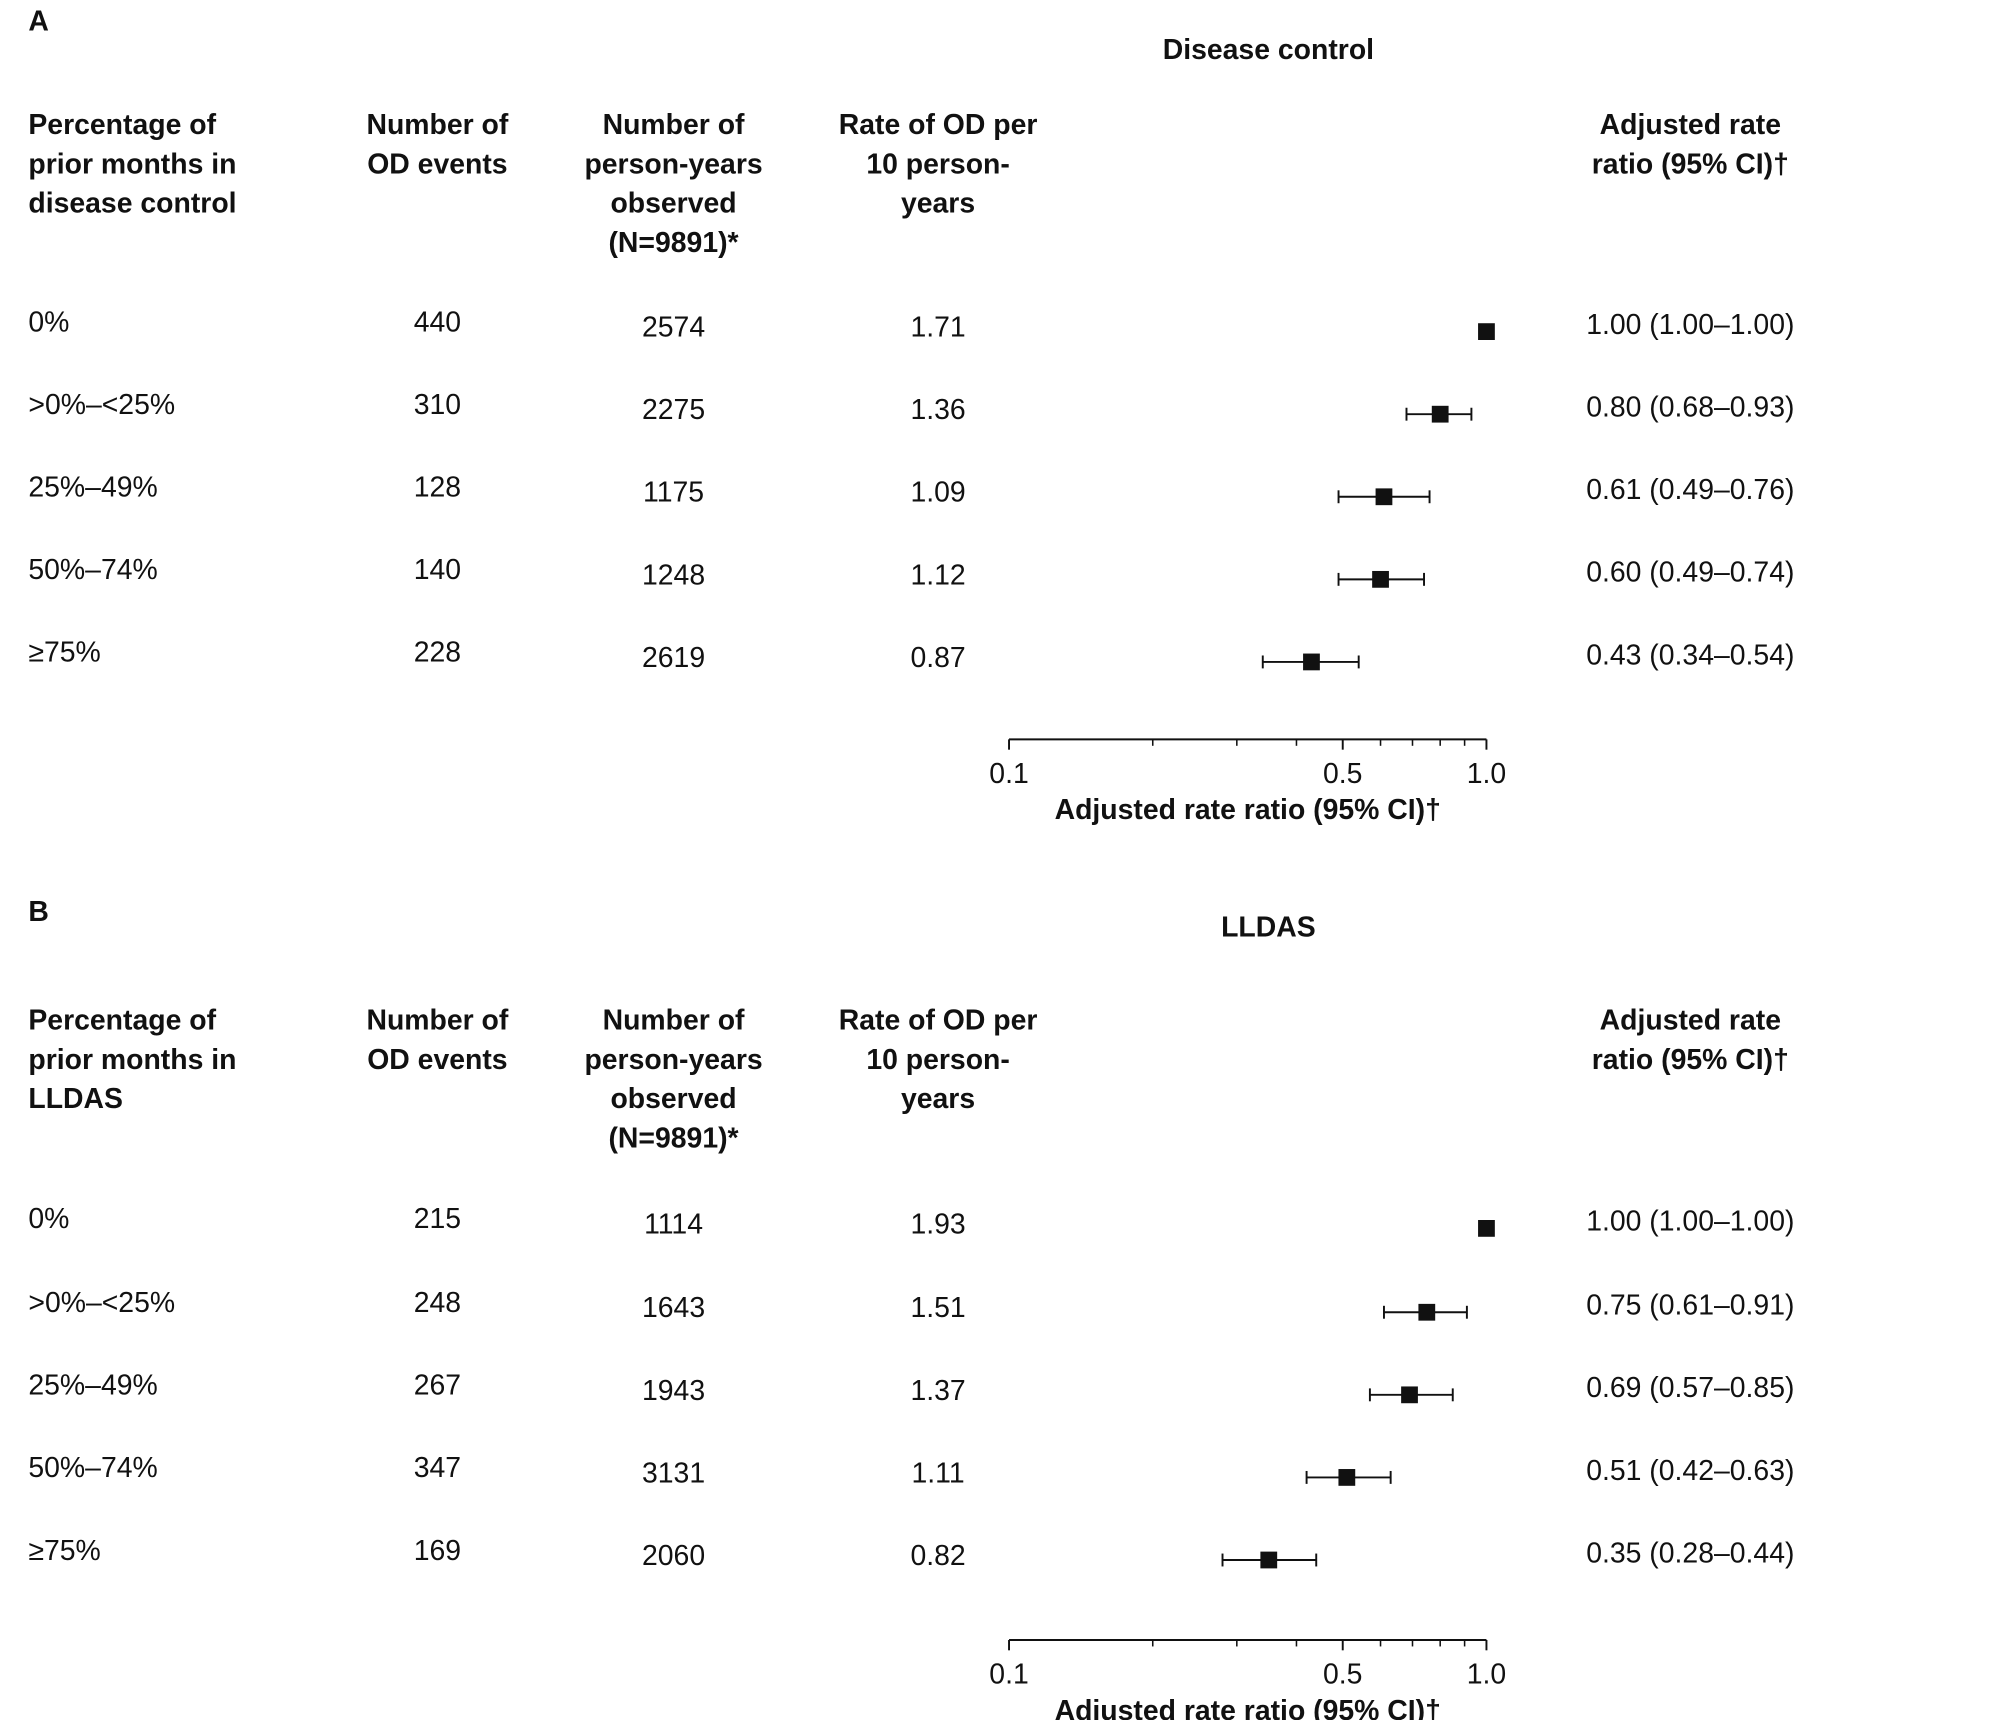 Image resolution: width=2000 pixels, height=1720 pixels. I want to click on person-years-cell: 1643, so click(673, 1308).